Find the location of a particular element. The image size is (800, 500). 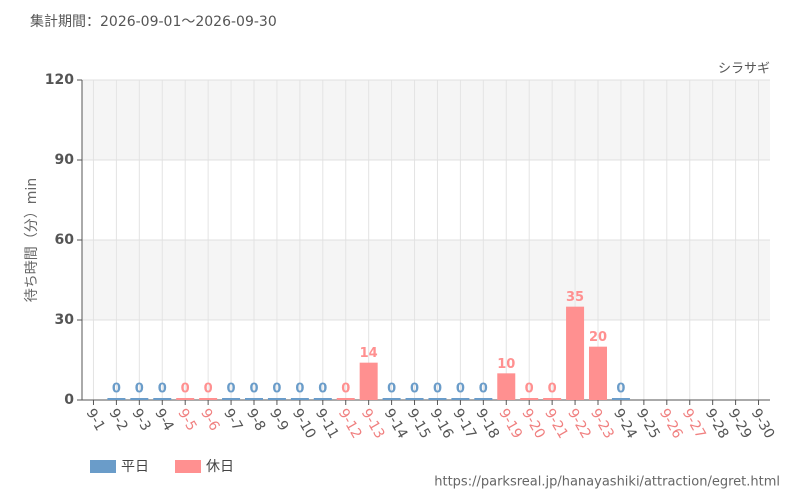

y-tick-label: 30 is located at coordinates (65, 320).